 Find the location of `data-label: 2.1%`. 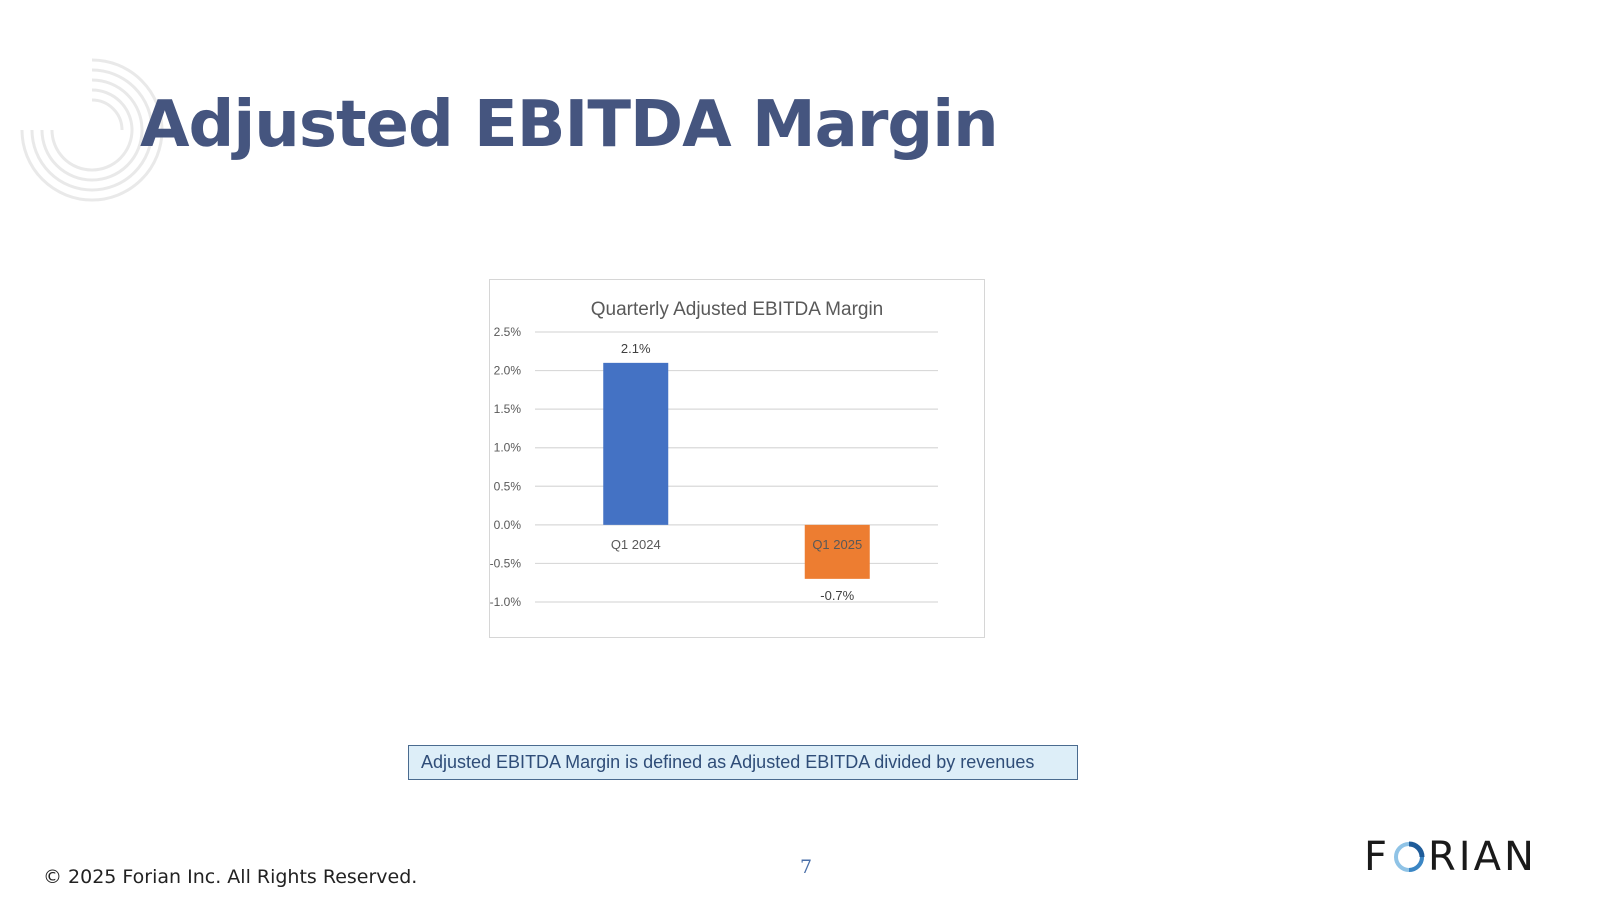

data-label: 2.1% is located at coordinates (636, 348).